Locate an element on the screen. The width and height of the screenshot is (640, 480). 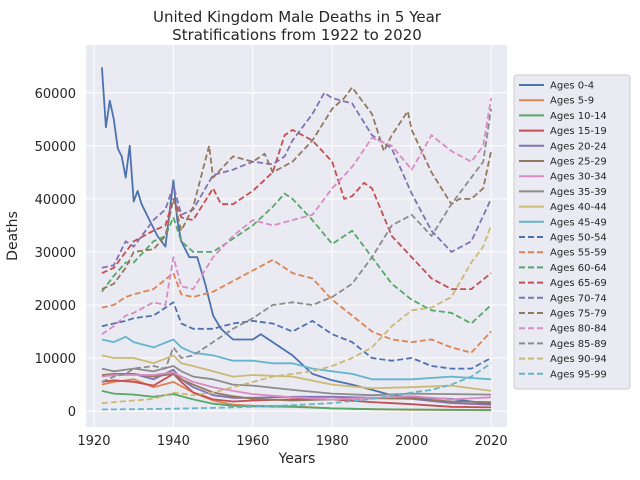
legend-entry: Ages 20-24 is located at coordinates (578, 146).